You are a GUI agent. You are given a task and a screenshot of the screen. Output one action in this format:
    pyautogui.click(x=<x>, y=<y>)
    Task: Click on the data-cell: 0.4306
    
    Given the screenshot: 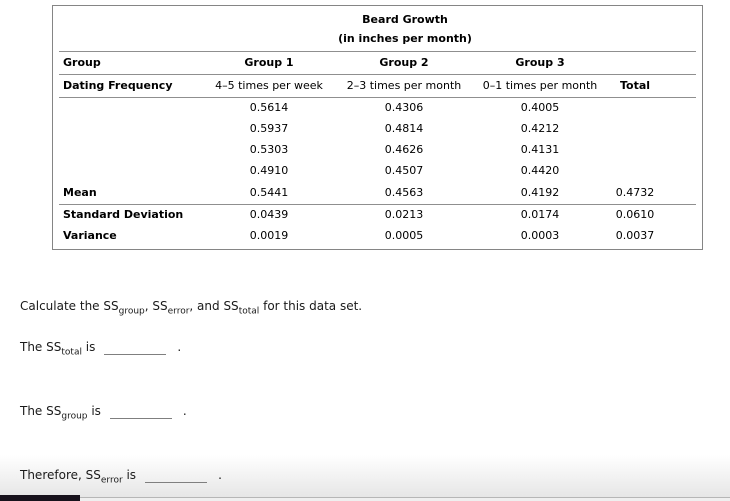 What is the action you would take?
    pyautogui.click(x=404, y=108)
    